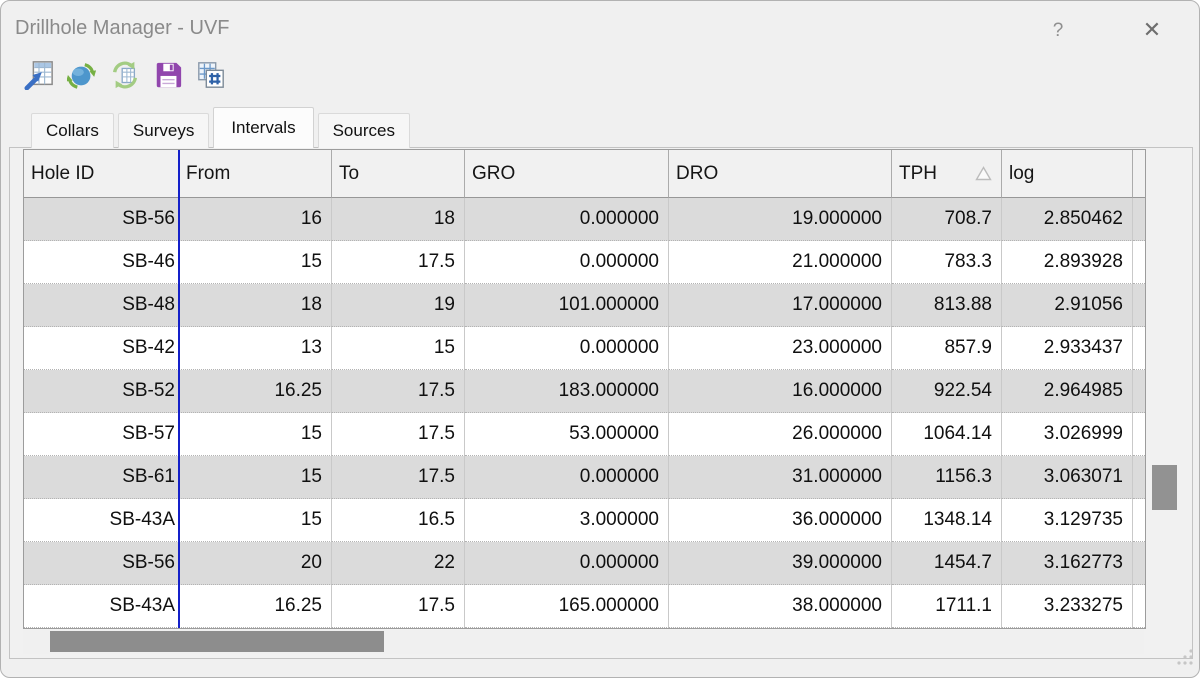 The height and width of the screenshot is (678, 1200). I want to click on horizontal-scrollbar-thumb, so click(217, 641).